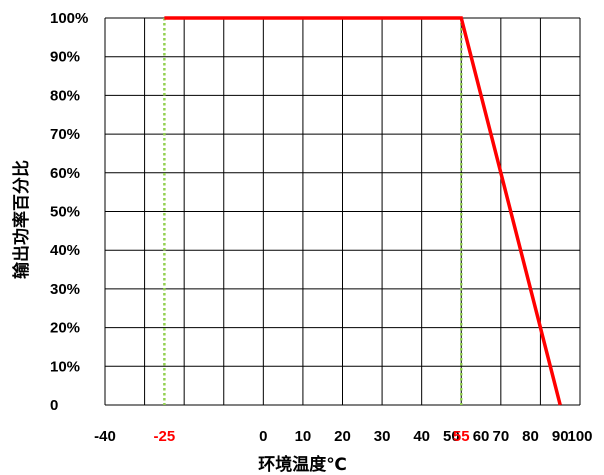  I want to click on y-tick-label: 90%, so click(65, 57).